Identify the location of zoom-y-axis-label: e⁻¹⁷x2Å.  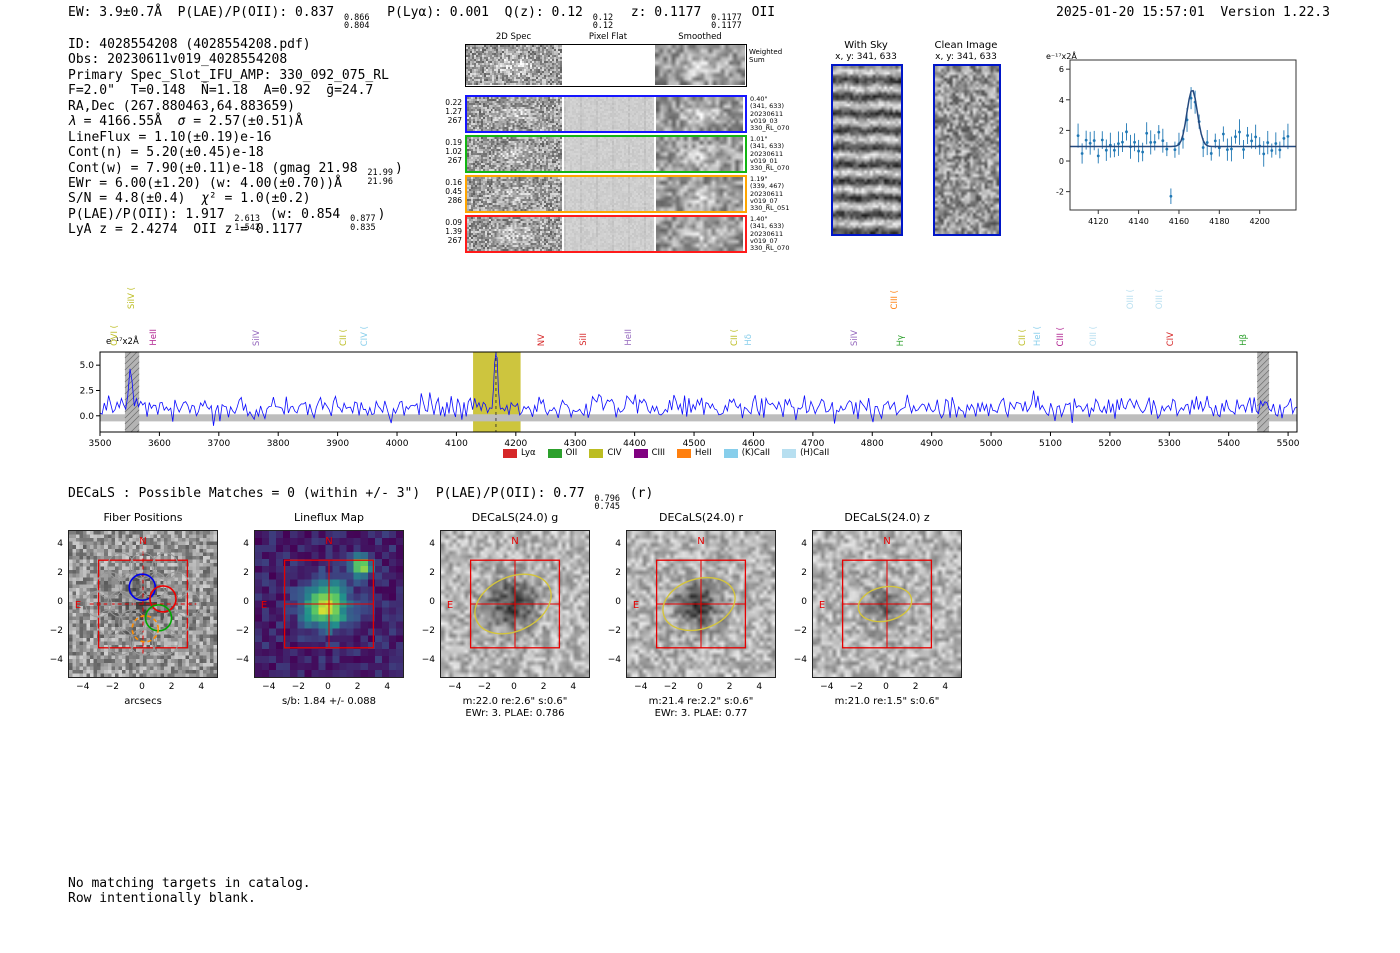
(1061, 56).